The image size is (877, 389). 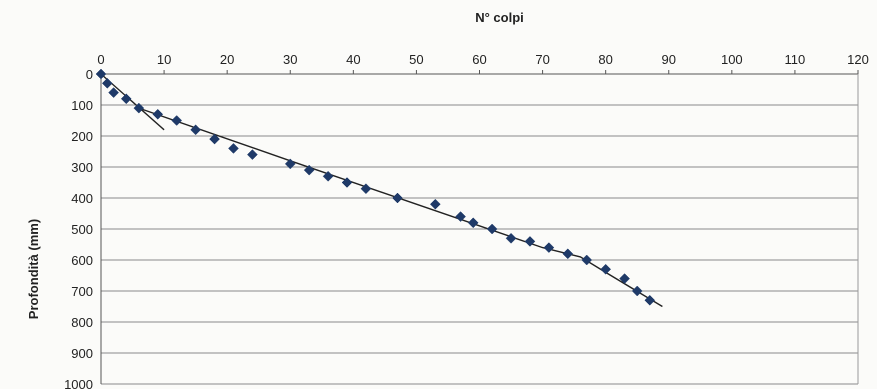 I want to click on y-tick-label: 1000, so click(x=78, y=383).